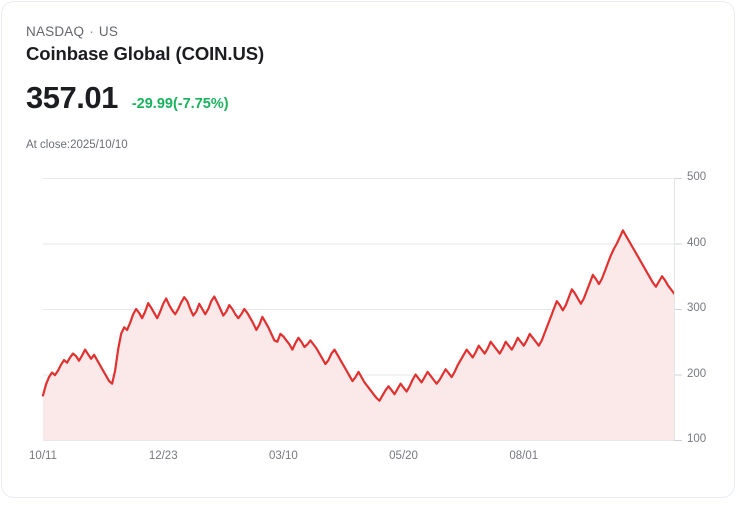 The width and height of the screenshot is (736, 508). I want to click on y-axis-label: 400, so click(697, 242).